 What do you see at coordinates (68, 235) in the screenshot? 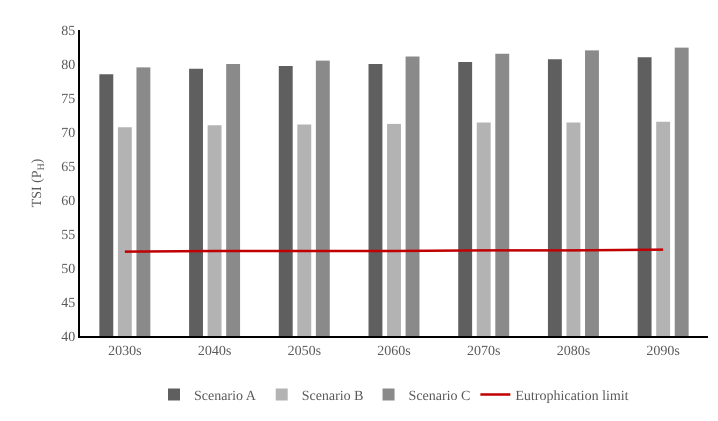
I see `y-tick-label: 55` at bounding box center [68, 235].